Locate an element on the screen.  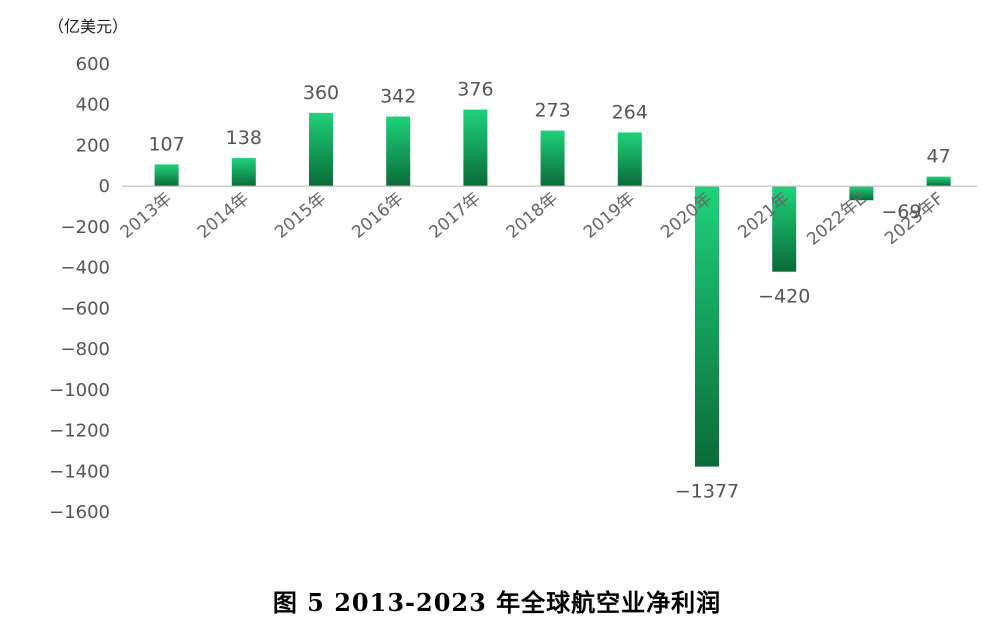
unit-label: （亿美元） is located at coordinates (88, 26).